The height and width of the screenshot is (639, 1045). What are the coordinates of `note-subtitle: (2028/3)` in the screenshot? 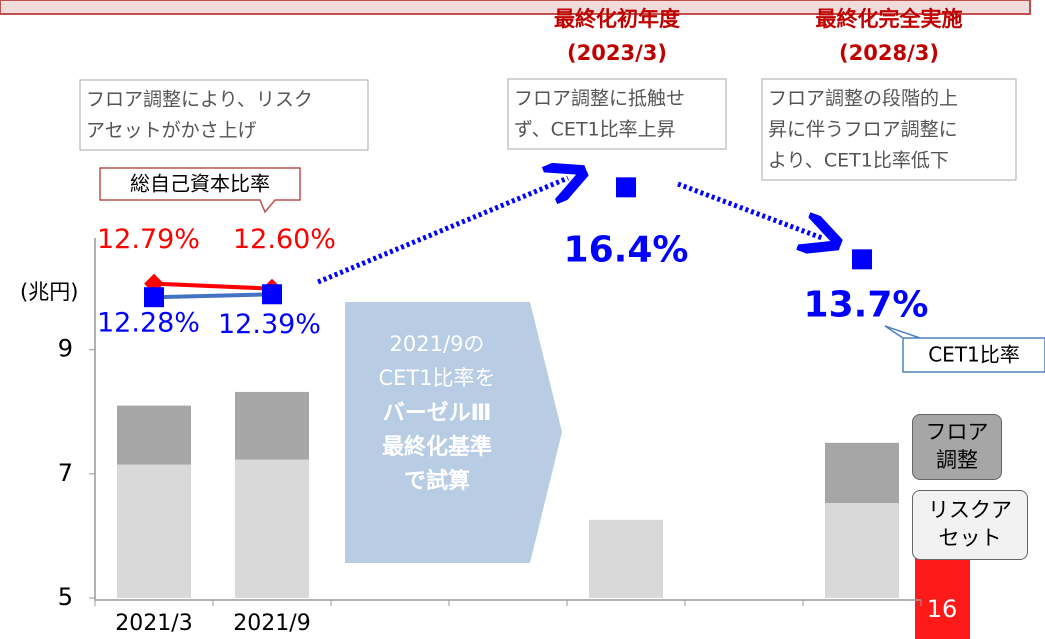 It's located at (889, 53).